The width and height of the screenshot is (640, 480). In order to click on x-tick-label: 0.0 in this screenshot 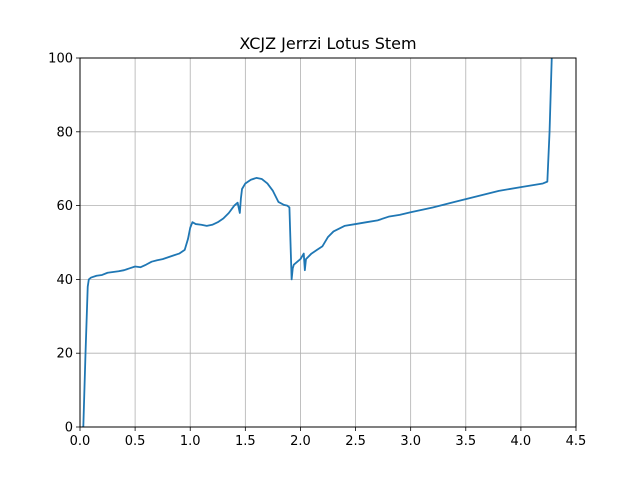, I will do `click(80, 441)`.